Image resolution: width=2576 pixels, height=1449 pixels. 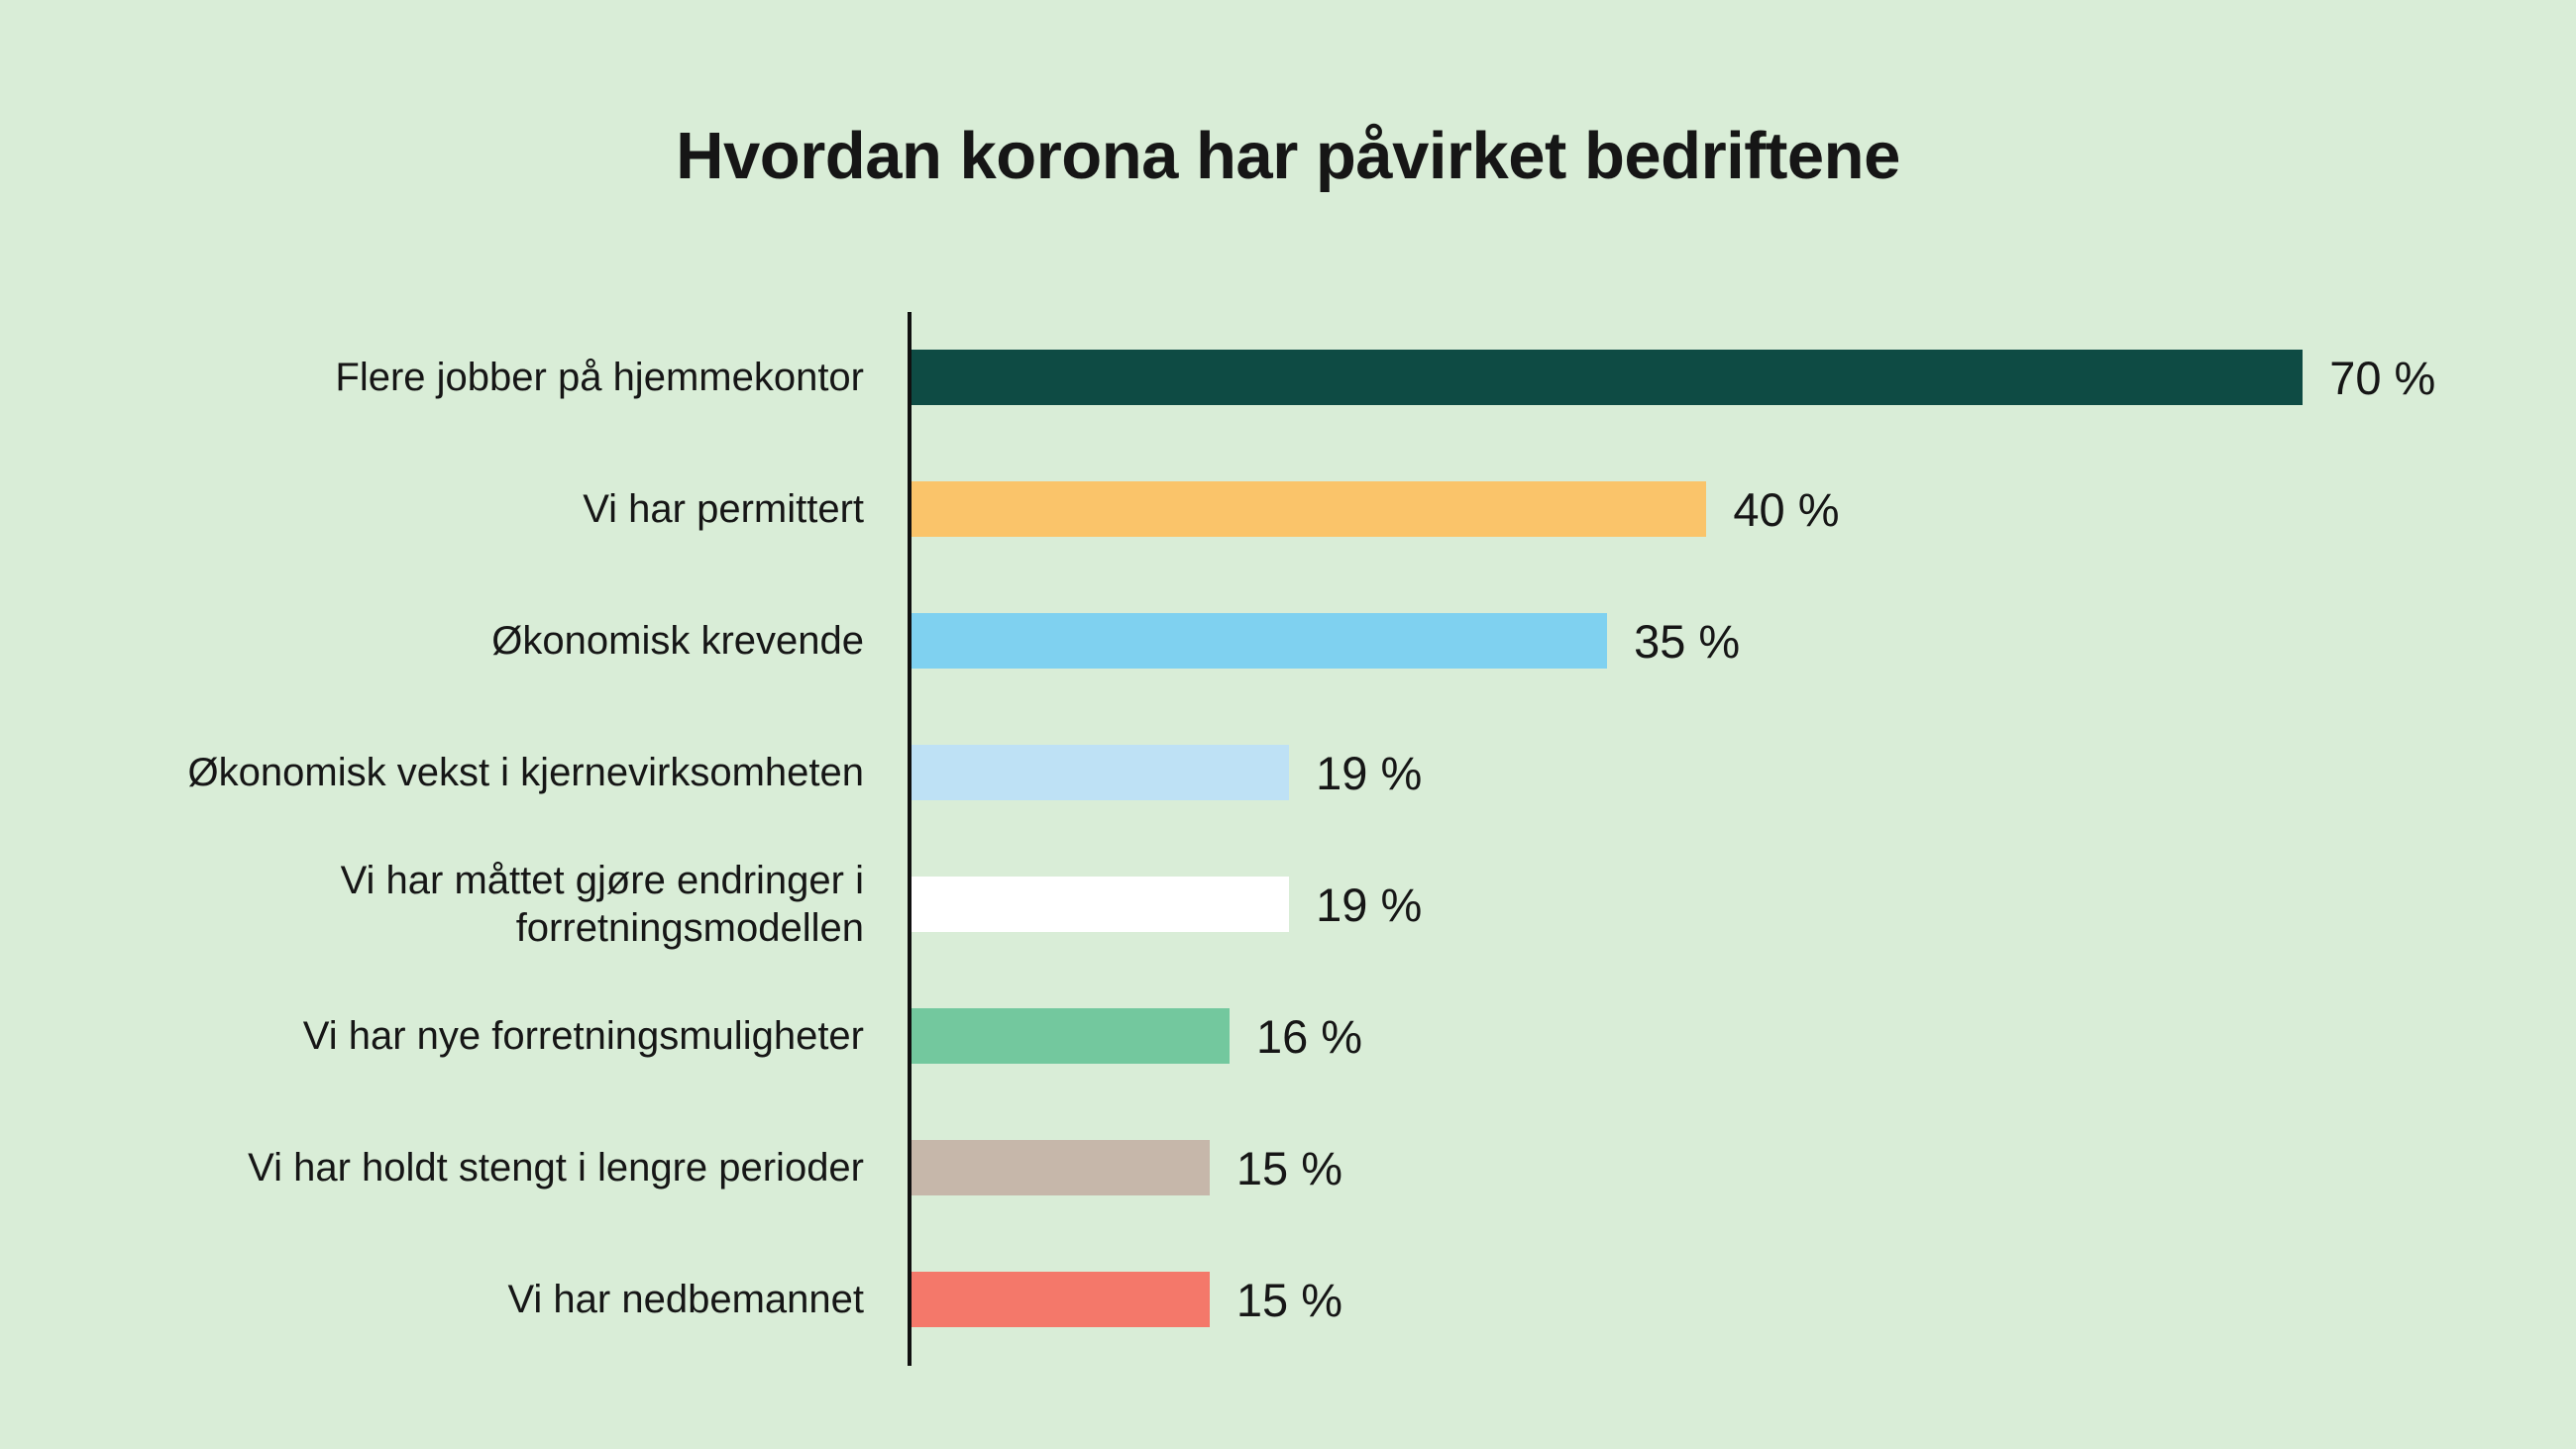 I want to click on category-label: Flere jobber på hjemmekontor, so click(x=599, y=377).